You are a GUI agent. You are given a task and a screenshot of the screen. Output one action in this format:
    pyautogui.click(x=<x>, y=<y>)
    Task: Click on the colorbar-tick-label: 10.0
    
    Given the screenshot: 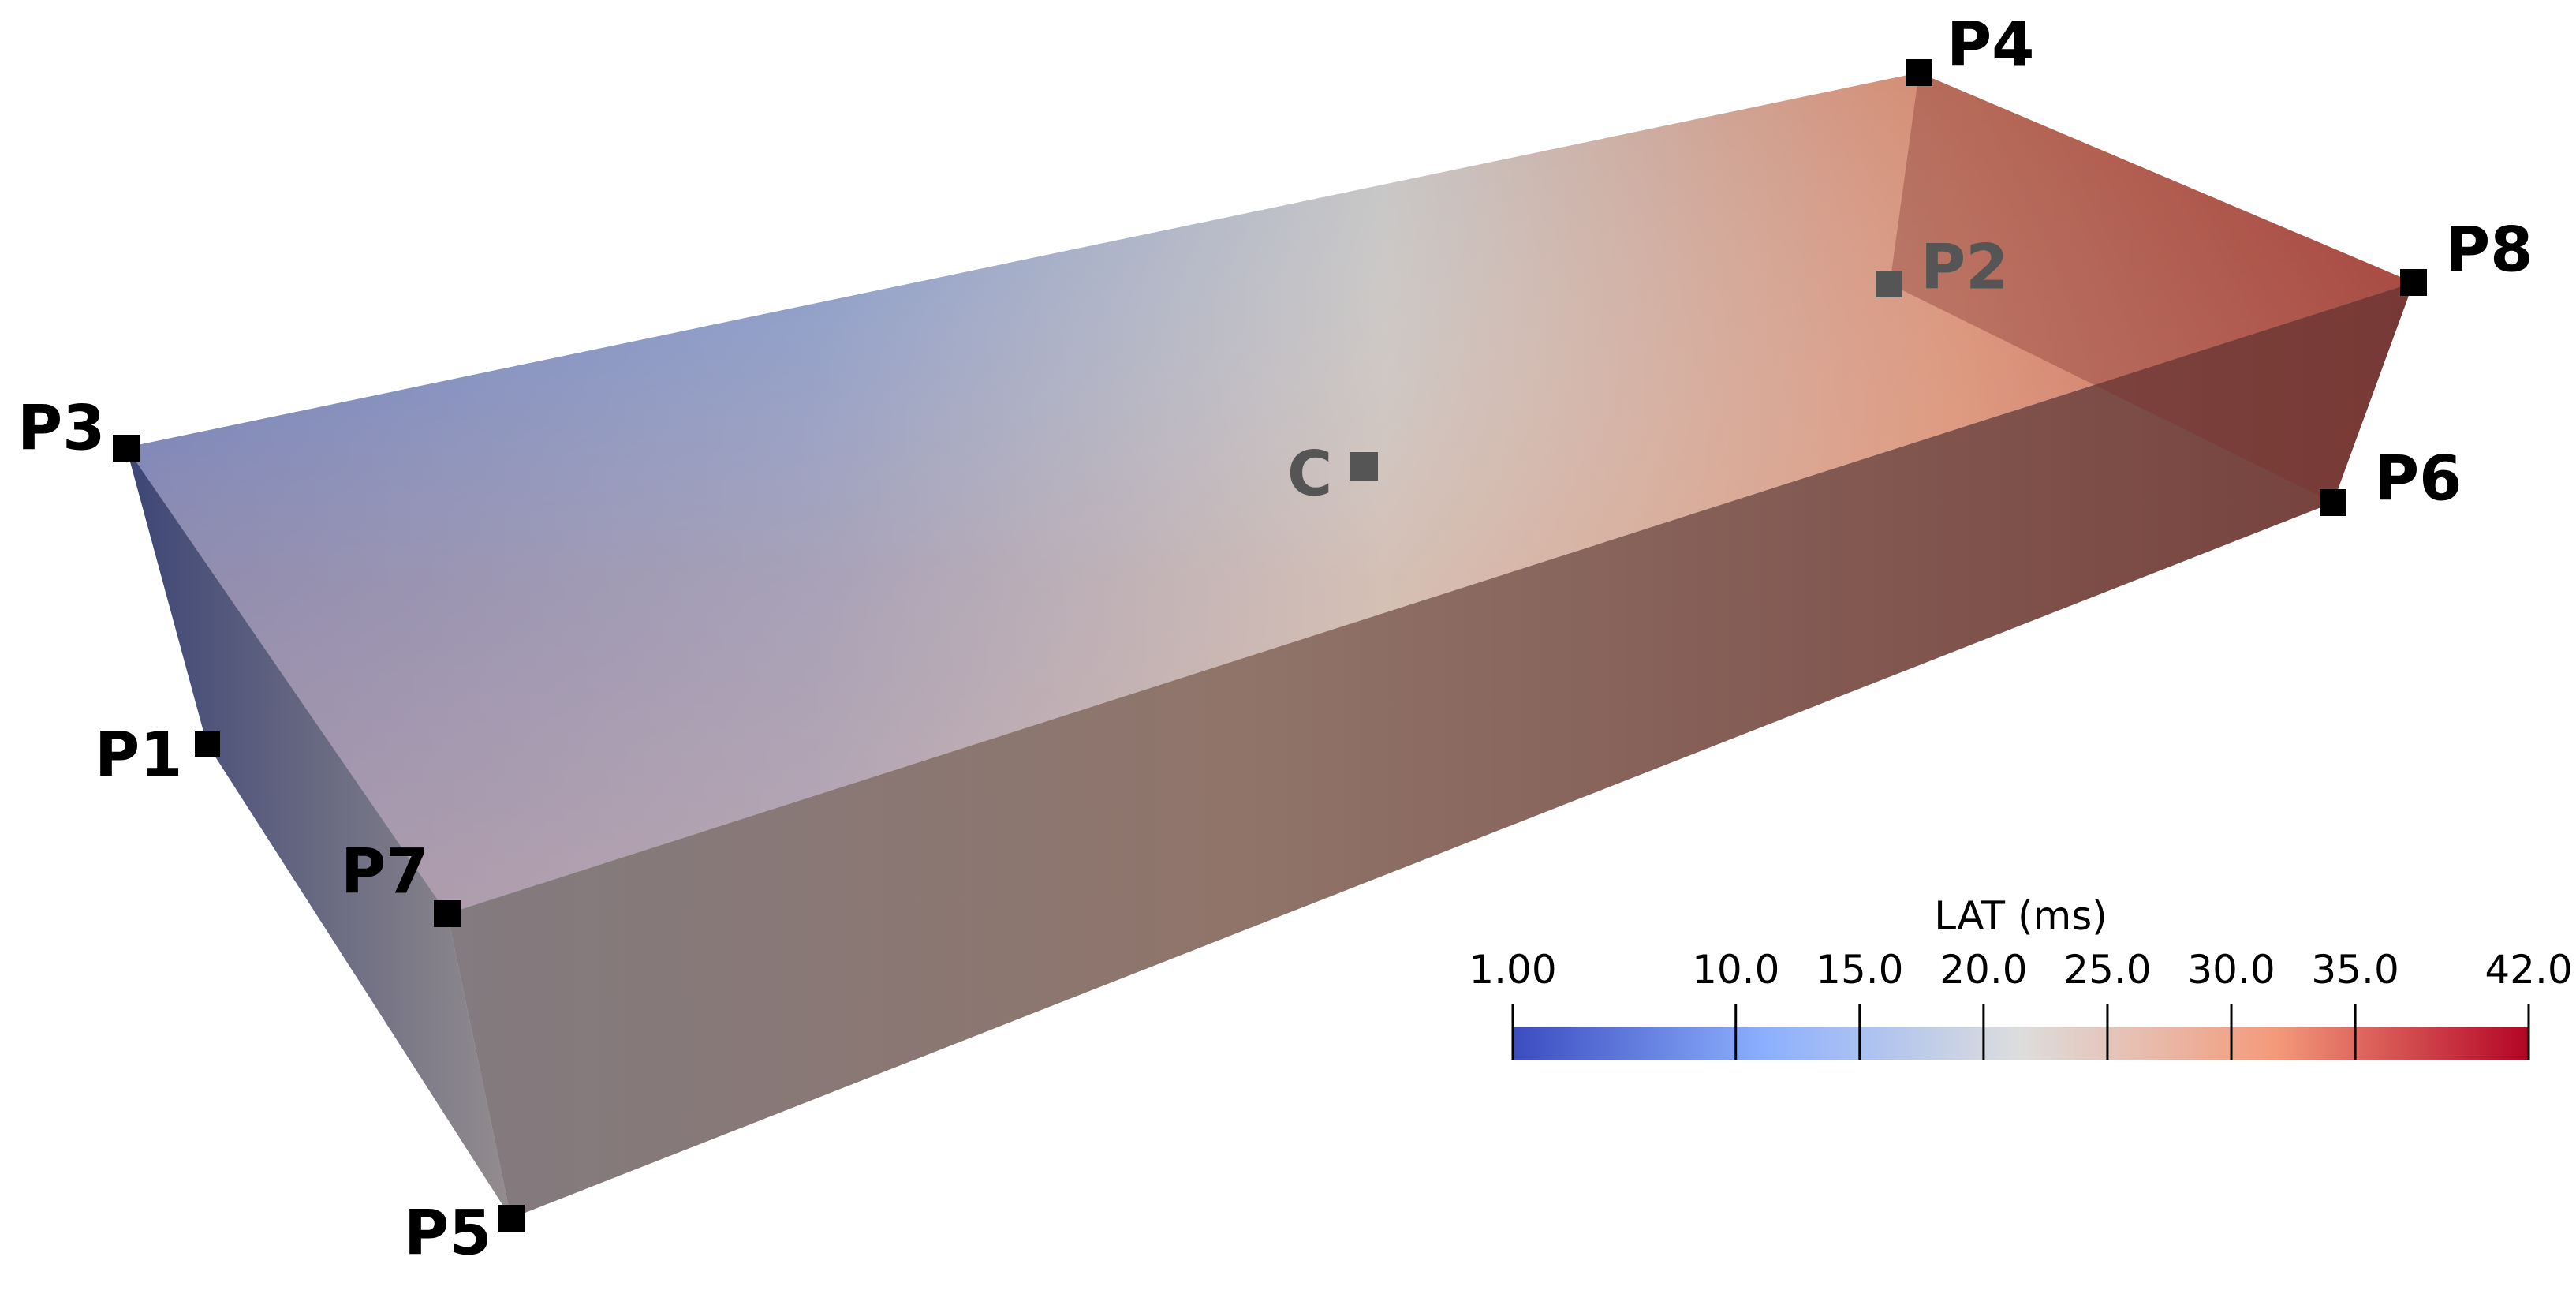 What is the action you would take?
    pyautogui.click(x=1735, y=970)
    